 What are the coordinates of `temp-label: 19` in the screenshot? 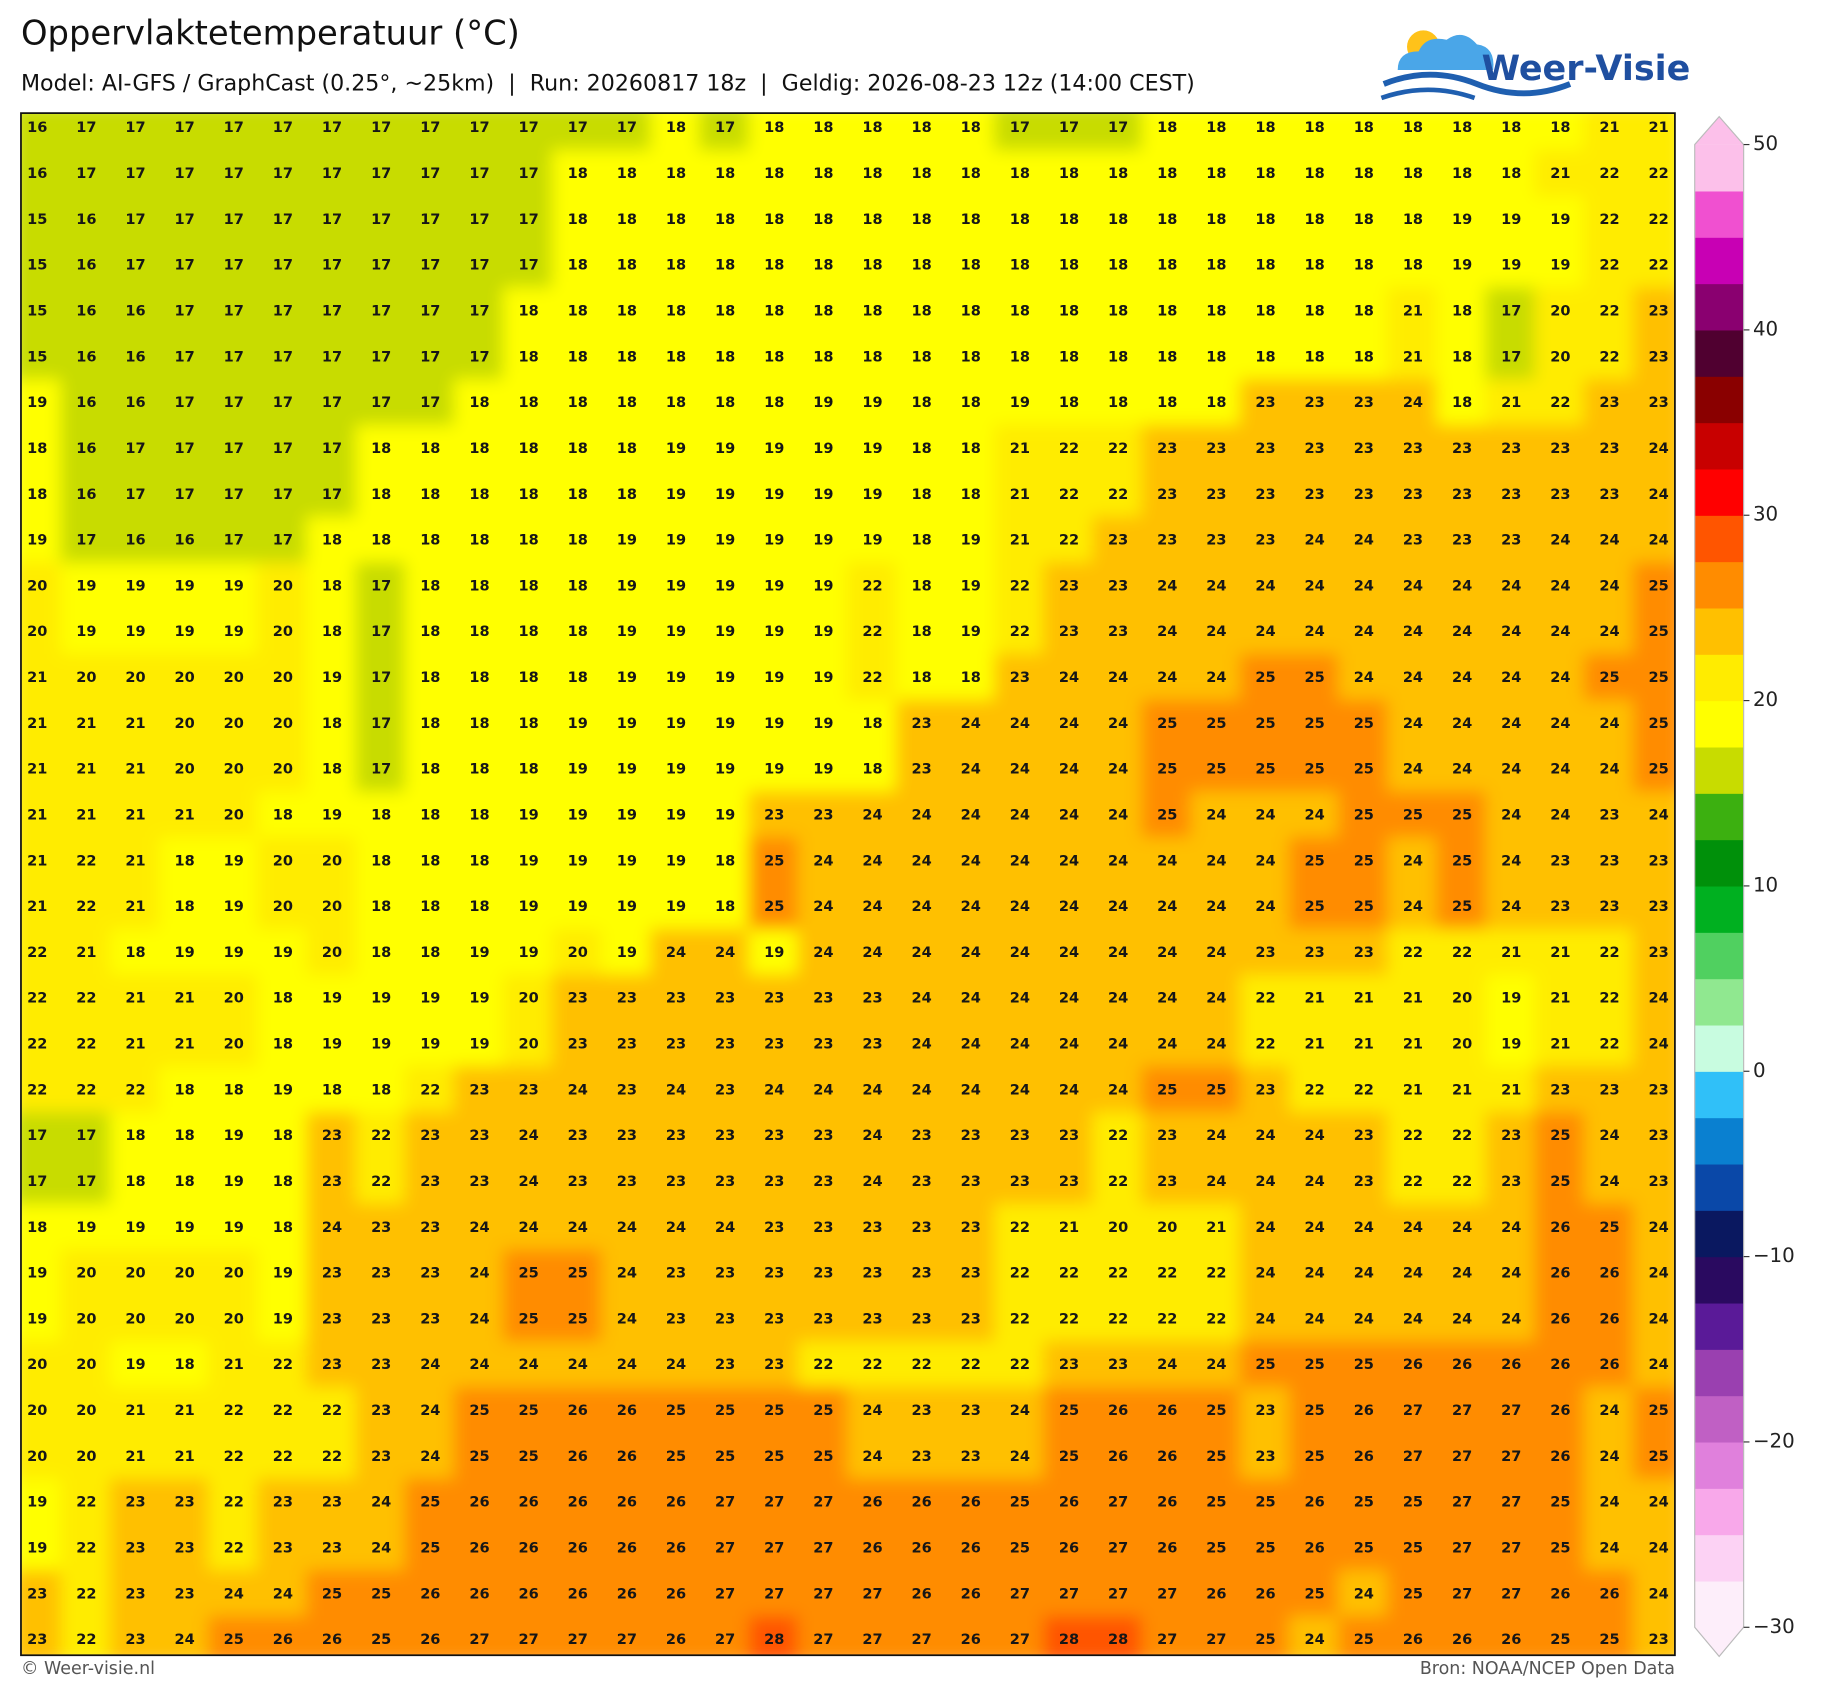 It's located at (1020, 402).